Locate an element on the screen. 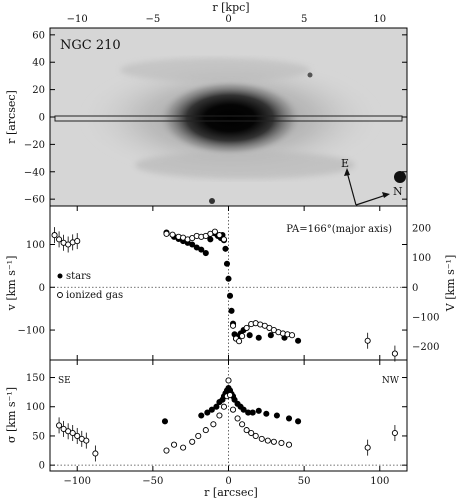 This screenshot has height=502, width=463. galaxy-label: NGC 210 is located at coordinates (90, 45).